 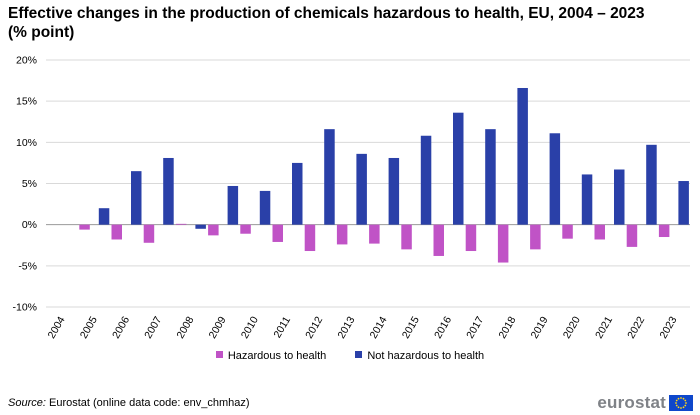 What do you see at coordinates (26, 143) in the screenshot?
I see `y-tick-label: 10%` at bounding box center [26, 143].